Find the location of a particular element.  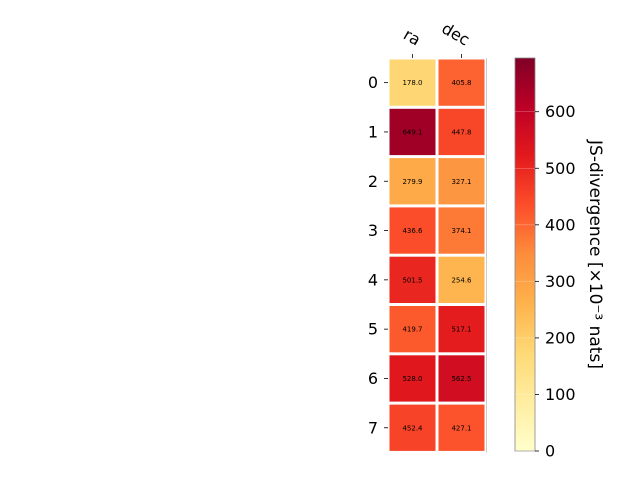

colorbar-label: JS-divergence [×10⁻³ nats] is located at coordinates (595, 254).